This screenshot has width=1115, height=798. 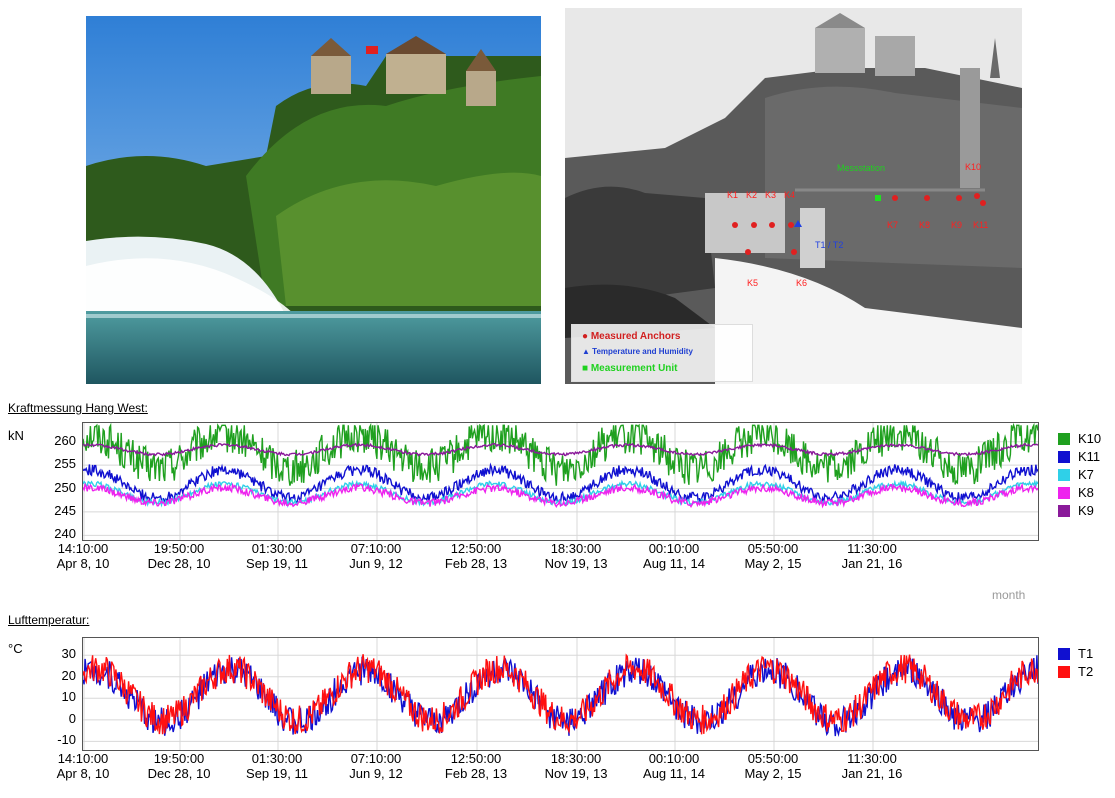 I want to click on legend-item-k8: K8, so click(x=1076, y=492).